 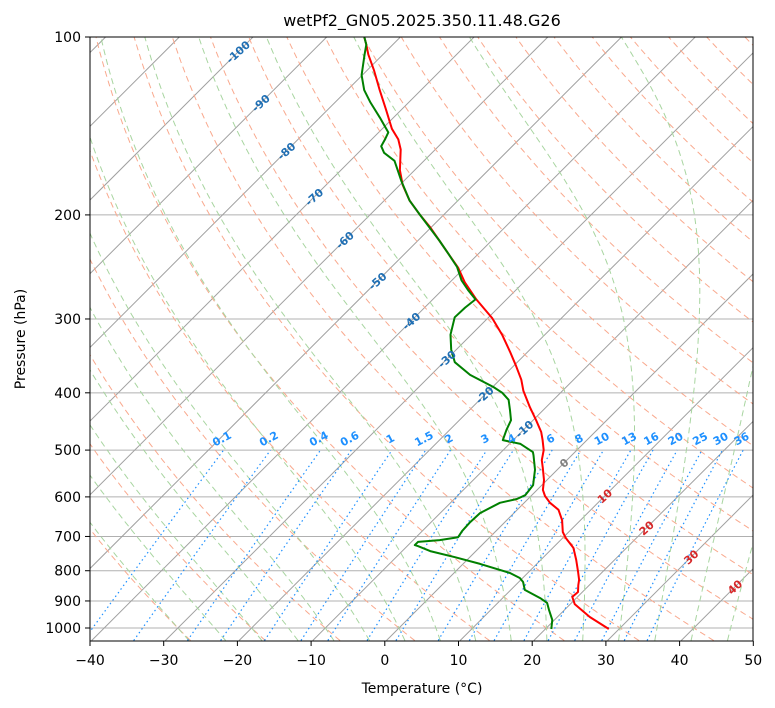 What do you see at coordinates (238, 661) in the screenshot?
I see `x-tick-label: −20` at bounding box center [238, 661].